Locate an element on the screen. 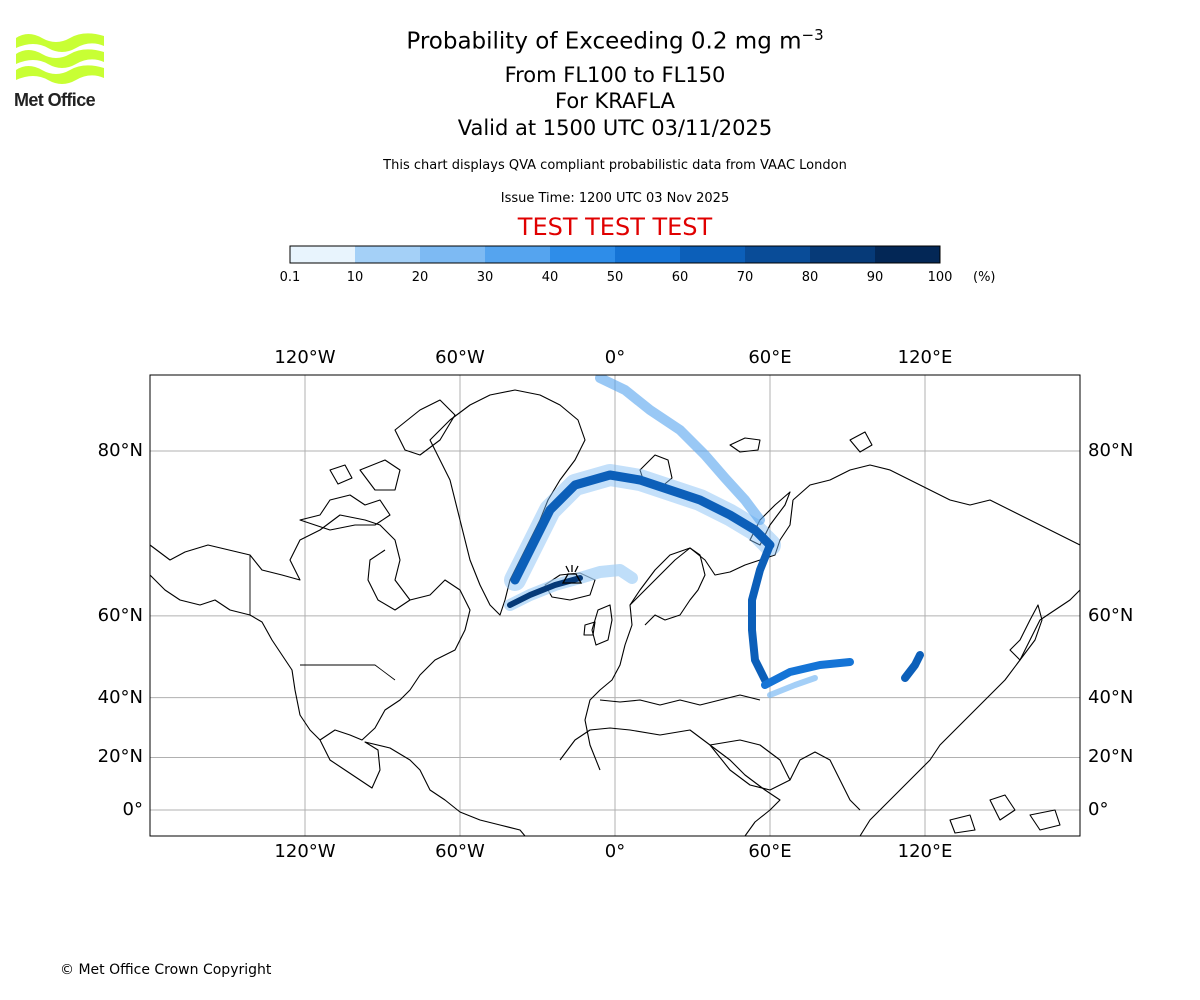 Image resolution: width=1200 pixels, height=1000 pixels. copyright-notice: © Met Office Crown Copyright is located at coordinates (166, 970).